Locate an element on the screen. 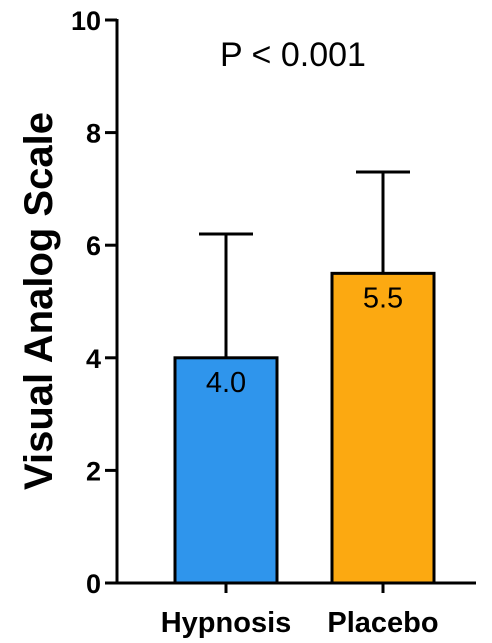  y-tick-label: 4 is located at coordinates (93, 359).